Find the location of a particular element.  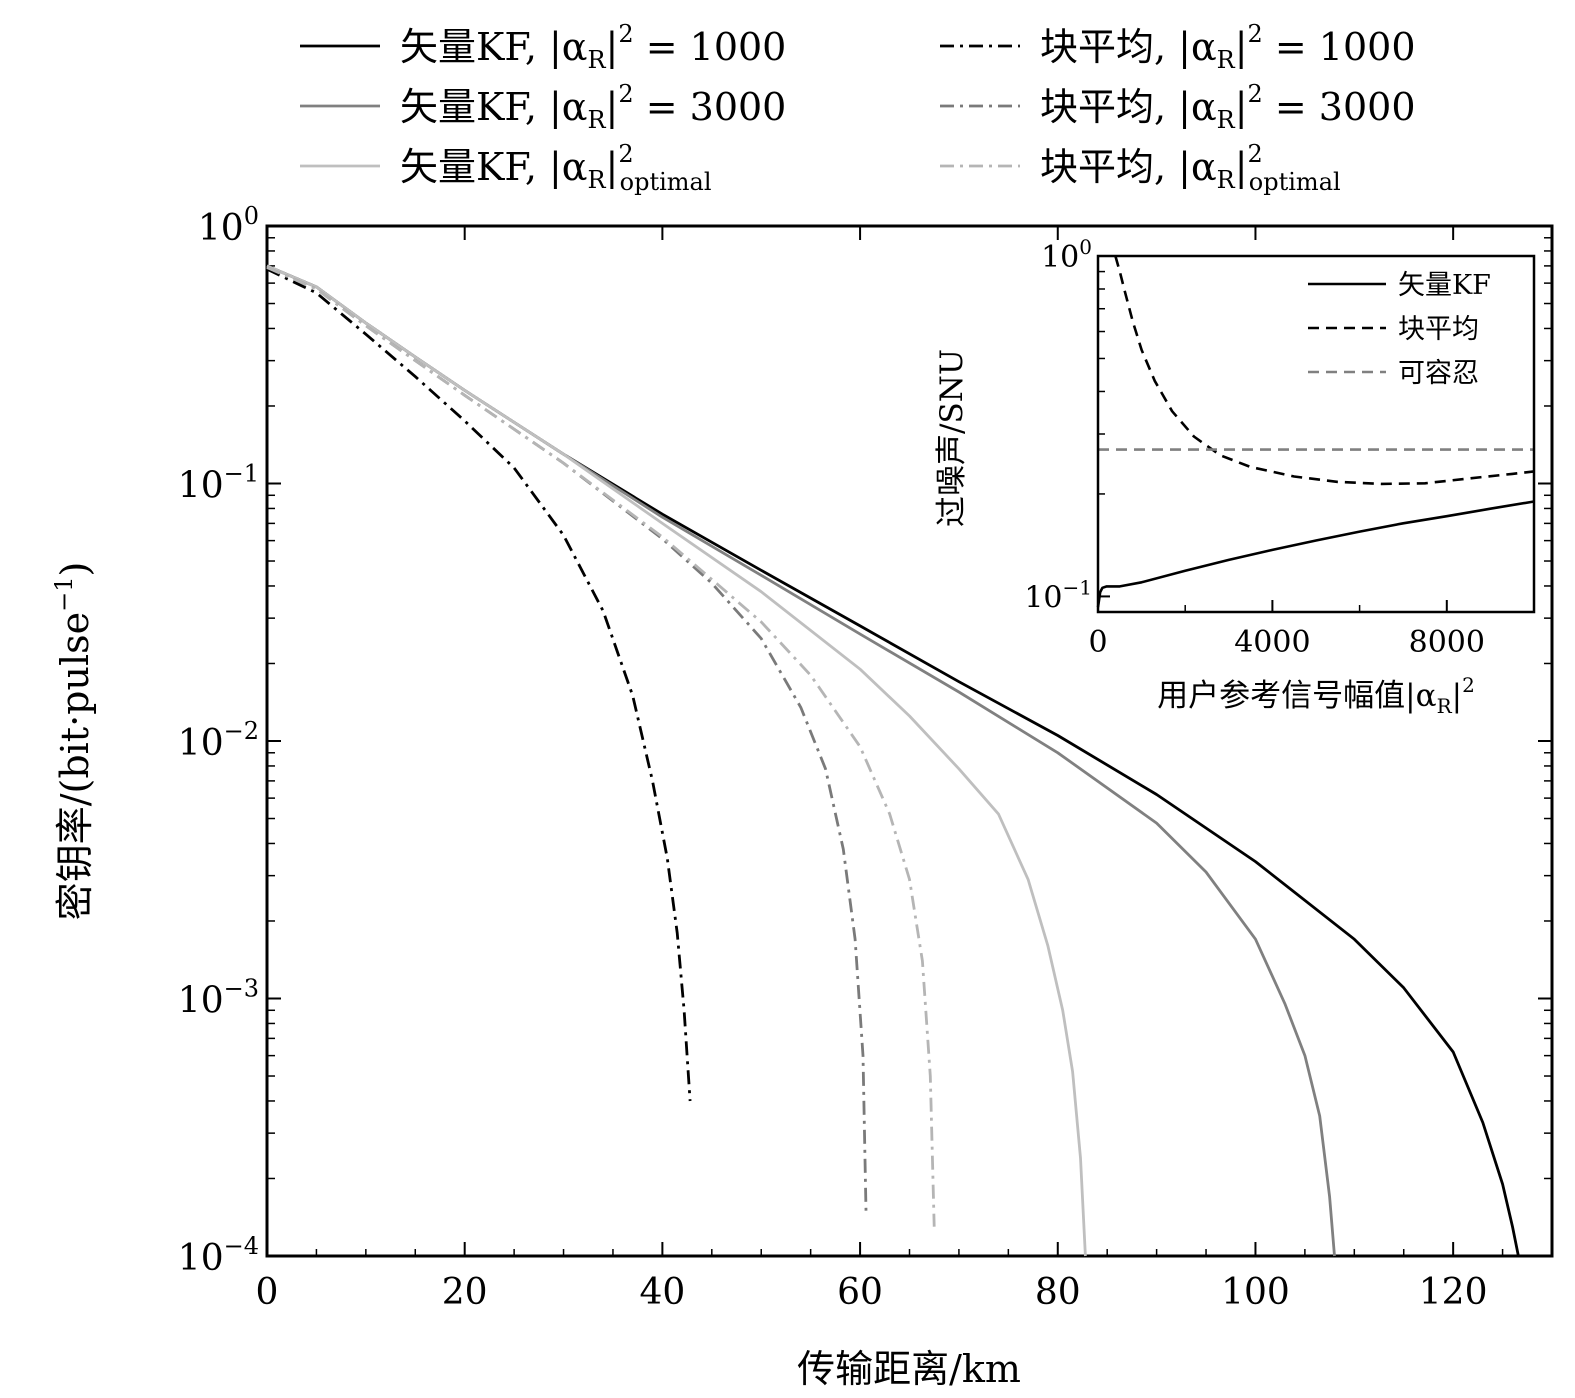

legend-label-2: 矢量KF, |αR|2 optimal is located at coordinates (556, 168).